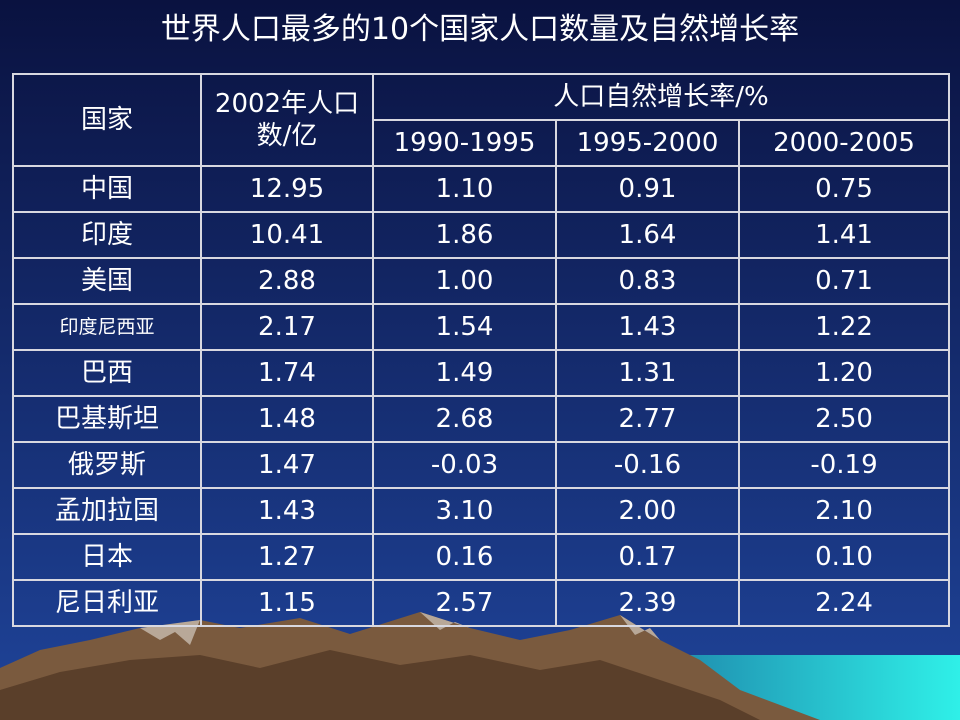 This screenshot has width=960, height=720. I want to click on value-cell: 0.10, so click(844, 557).